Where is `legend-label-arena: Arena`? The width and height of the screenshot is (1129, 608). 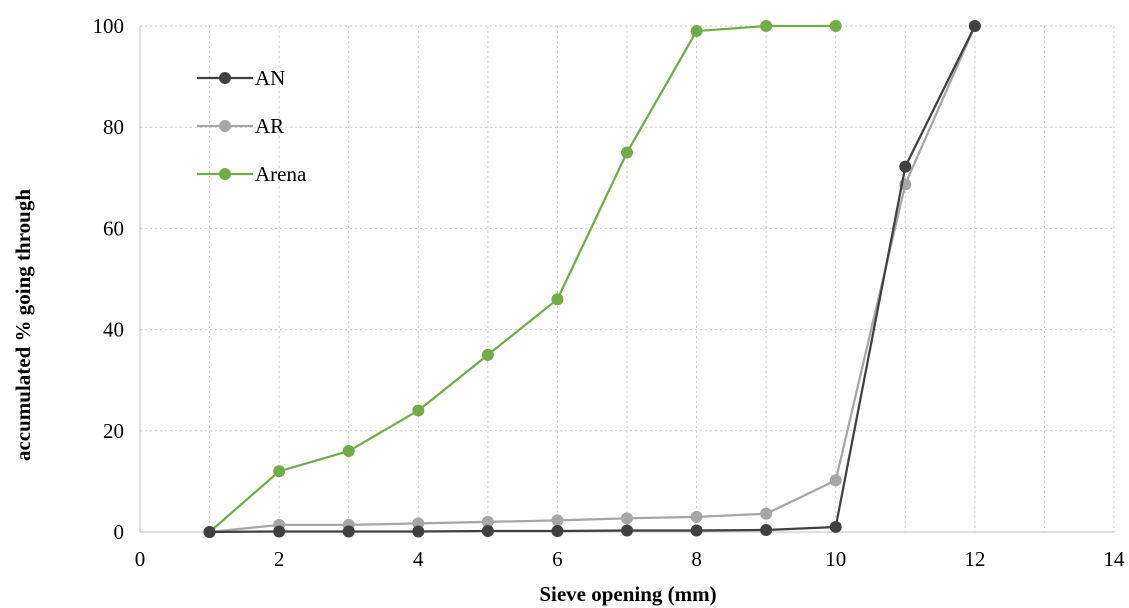
legend-label-arena: Arena is located at coordinates (281, 174).